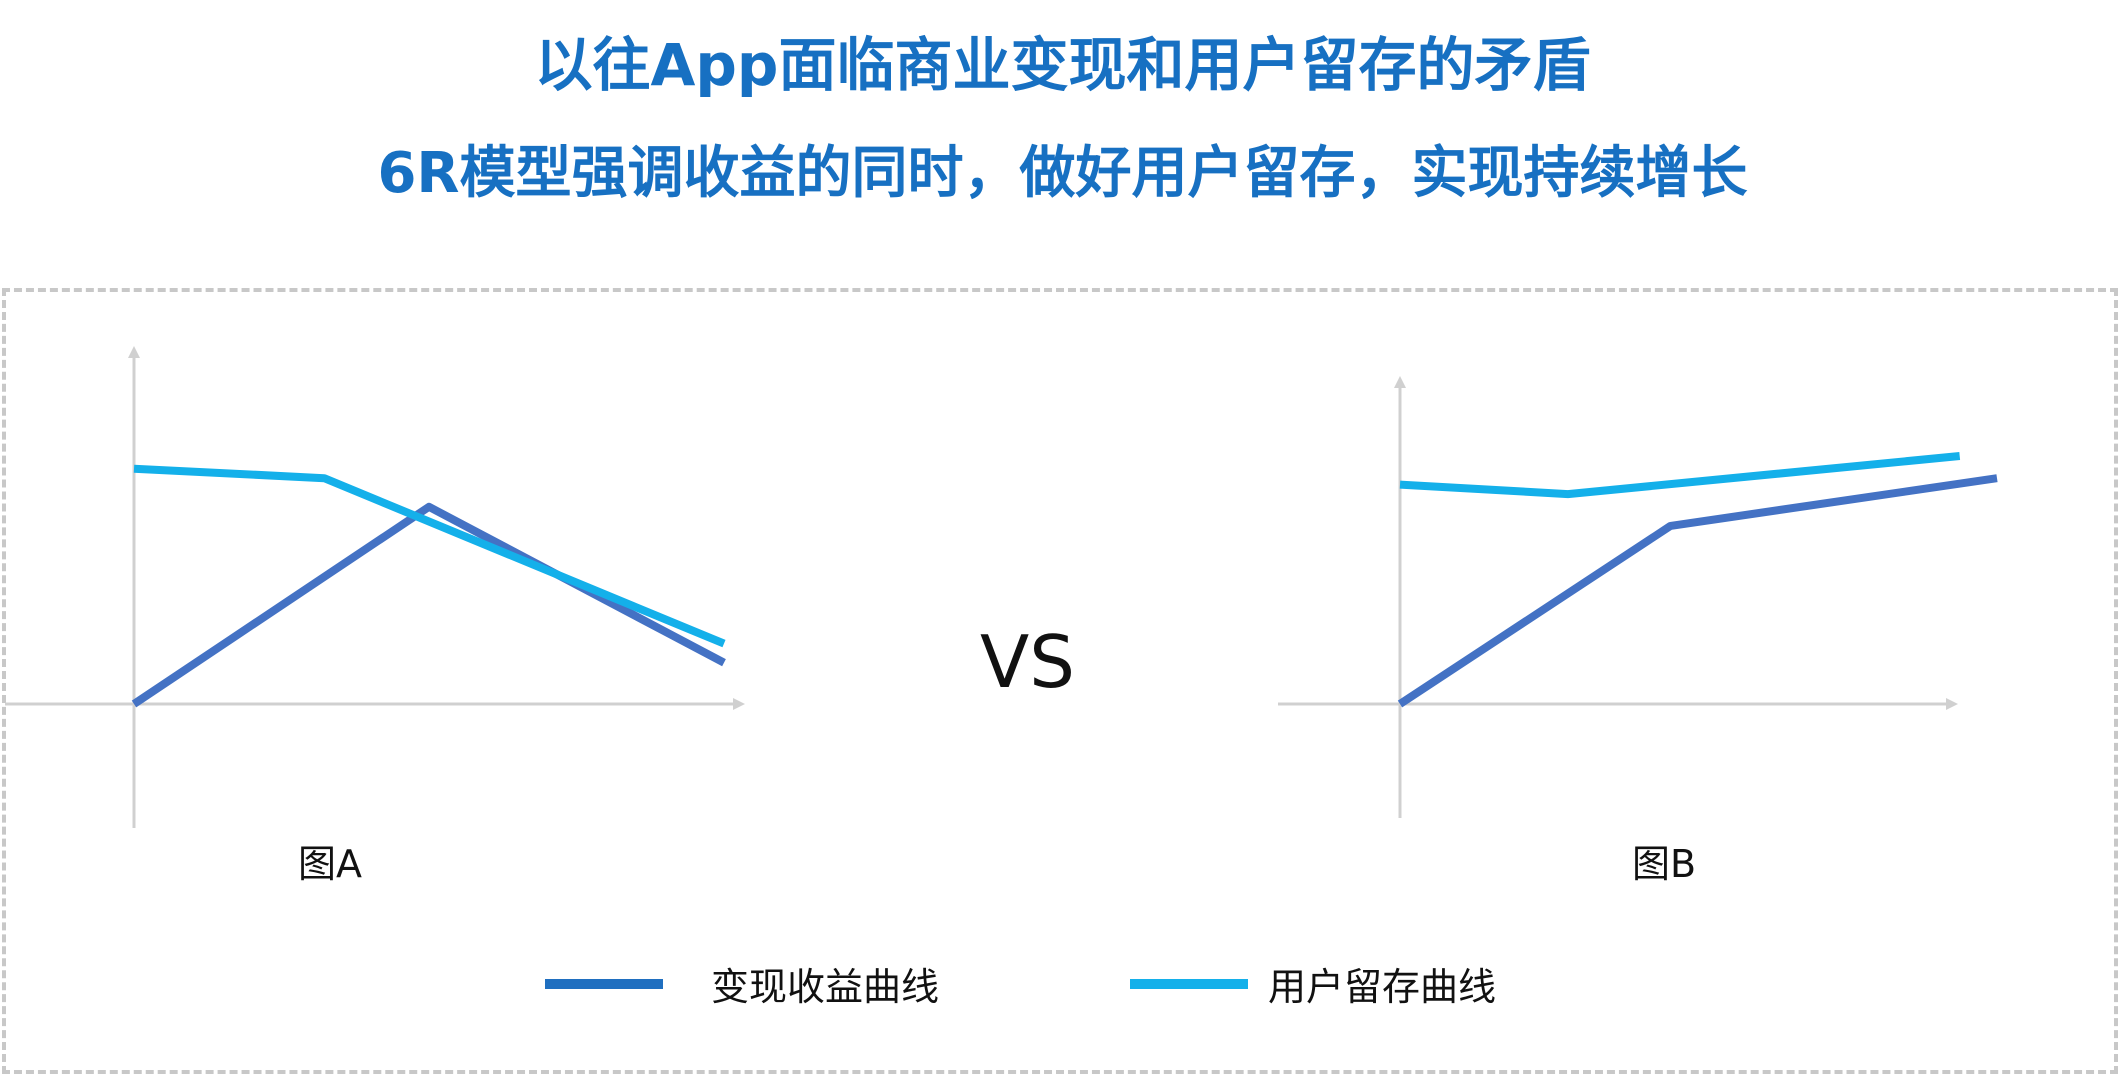 The image size is (2125, 1078). What do you see at coordinates (825, 987) in the screenshot?
I see `legend-label-revenue: 变现收益曲线` at bounding box center [825, 987].